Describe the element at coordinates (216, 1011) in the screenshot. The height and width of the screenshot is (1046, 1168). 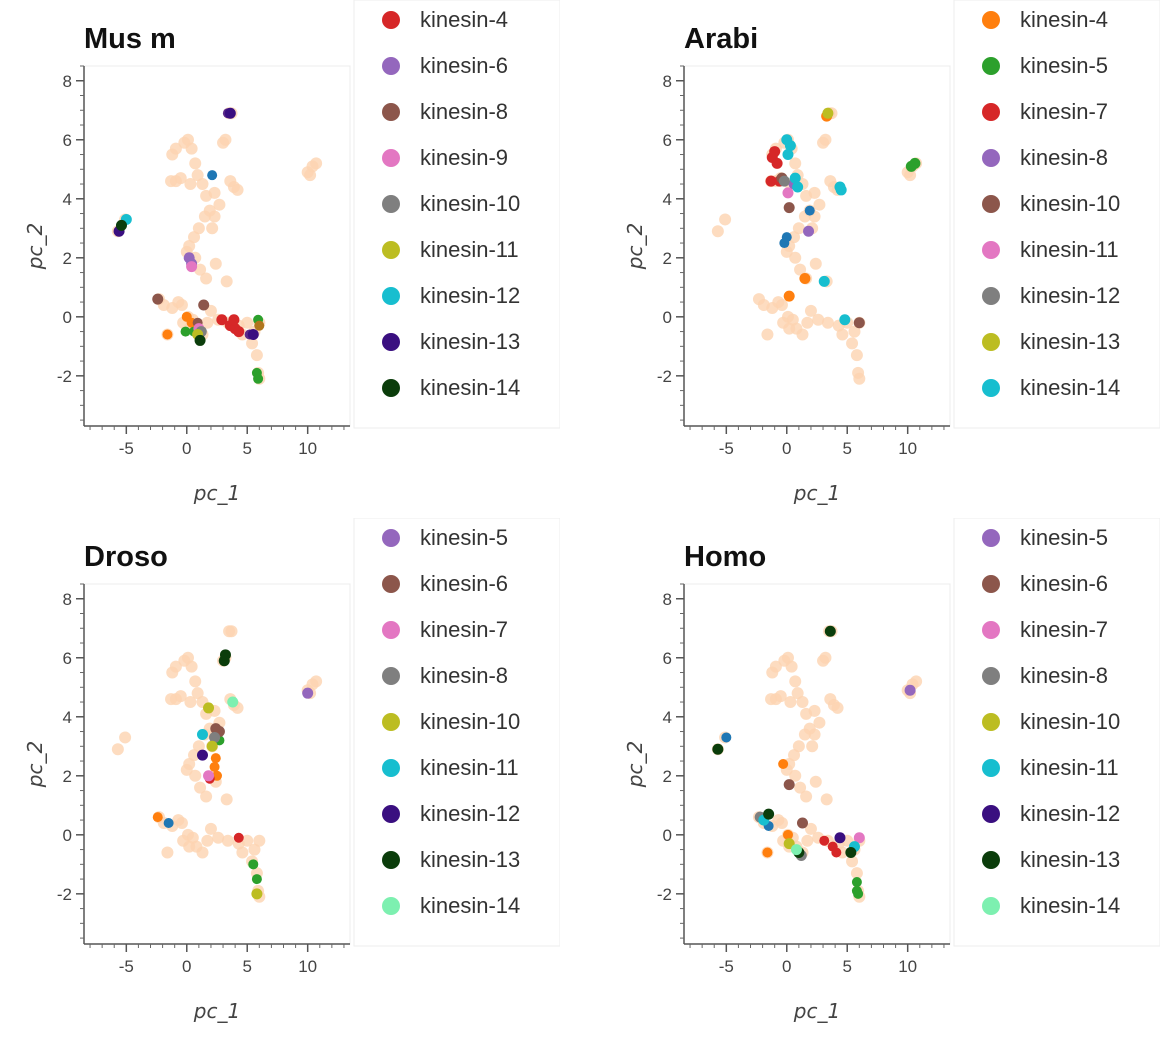
I see `x-axis-label: pc_1` at that location.